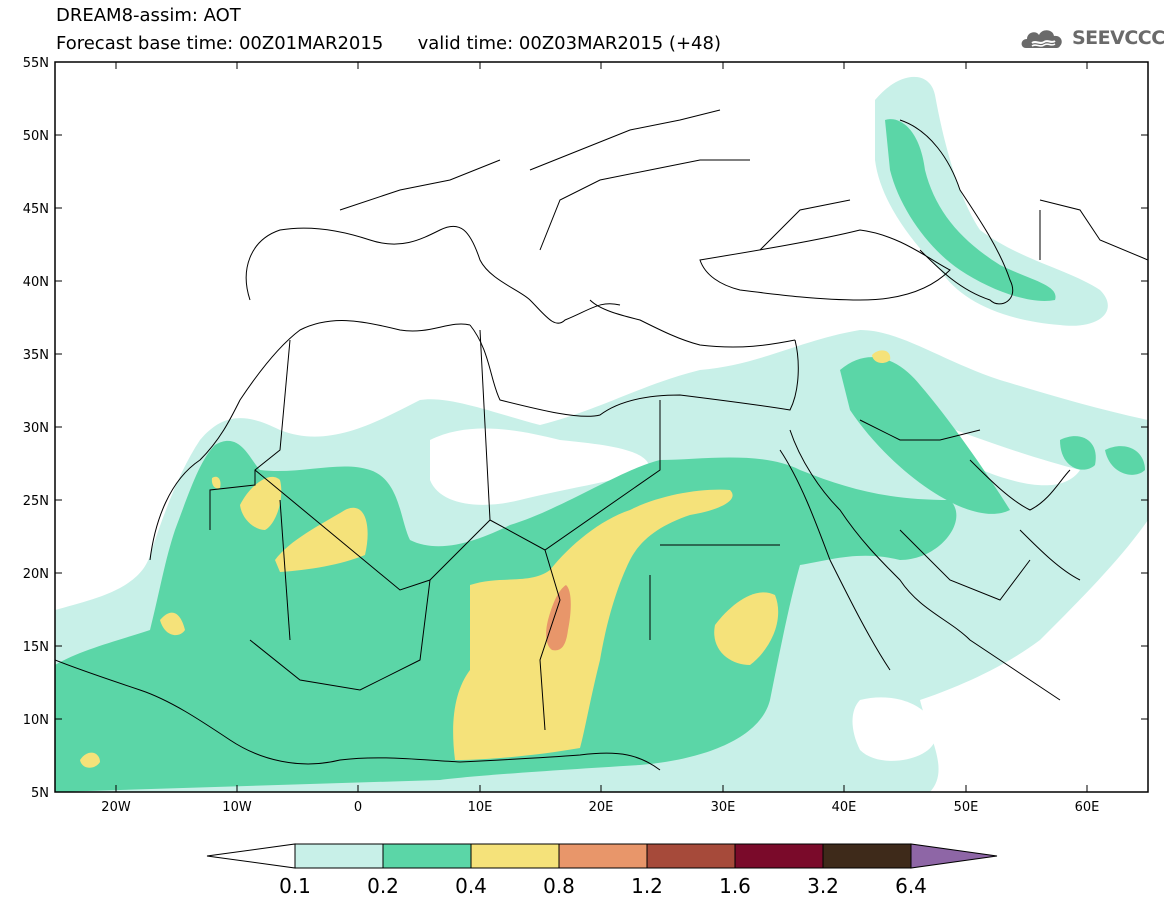  Describe the element at coordinates (36, 209) in the screenshot. I see `lat-tick-label: 45N` at that location.